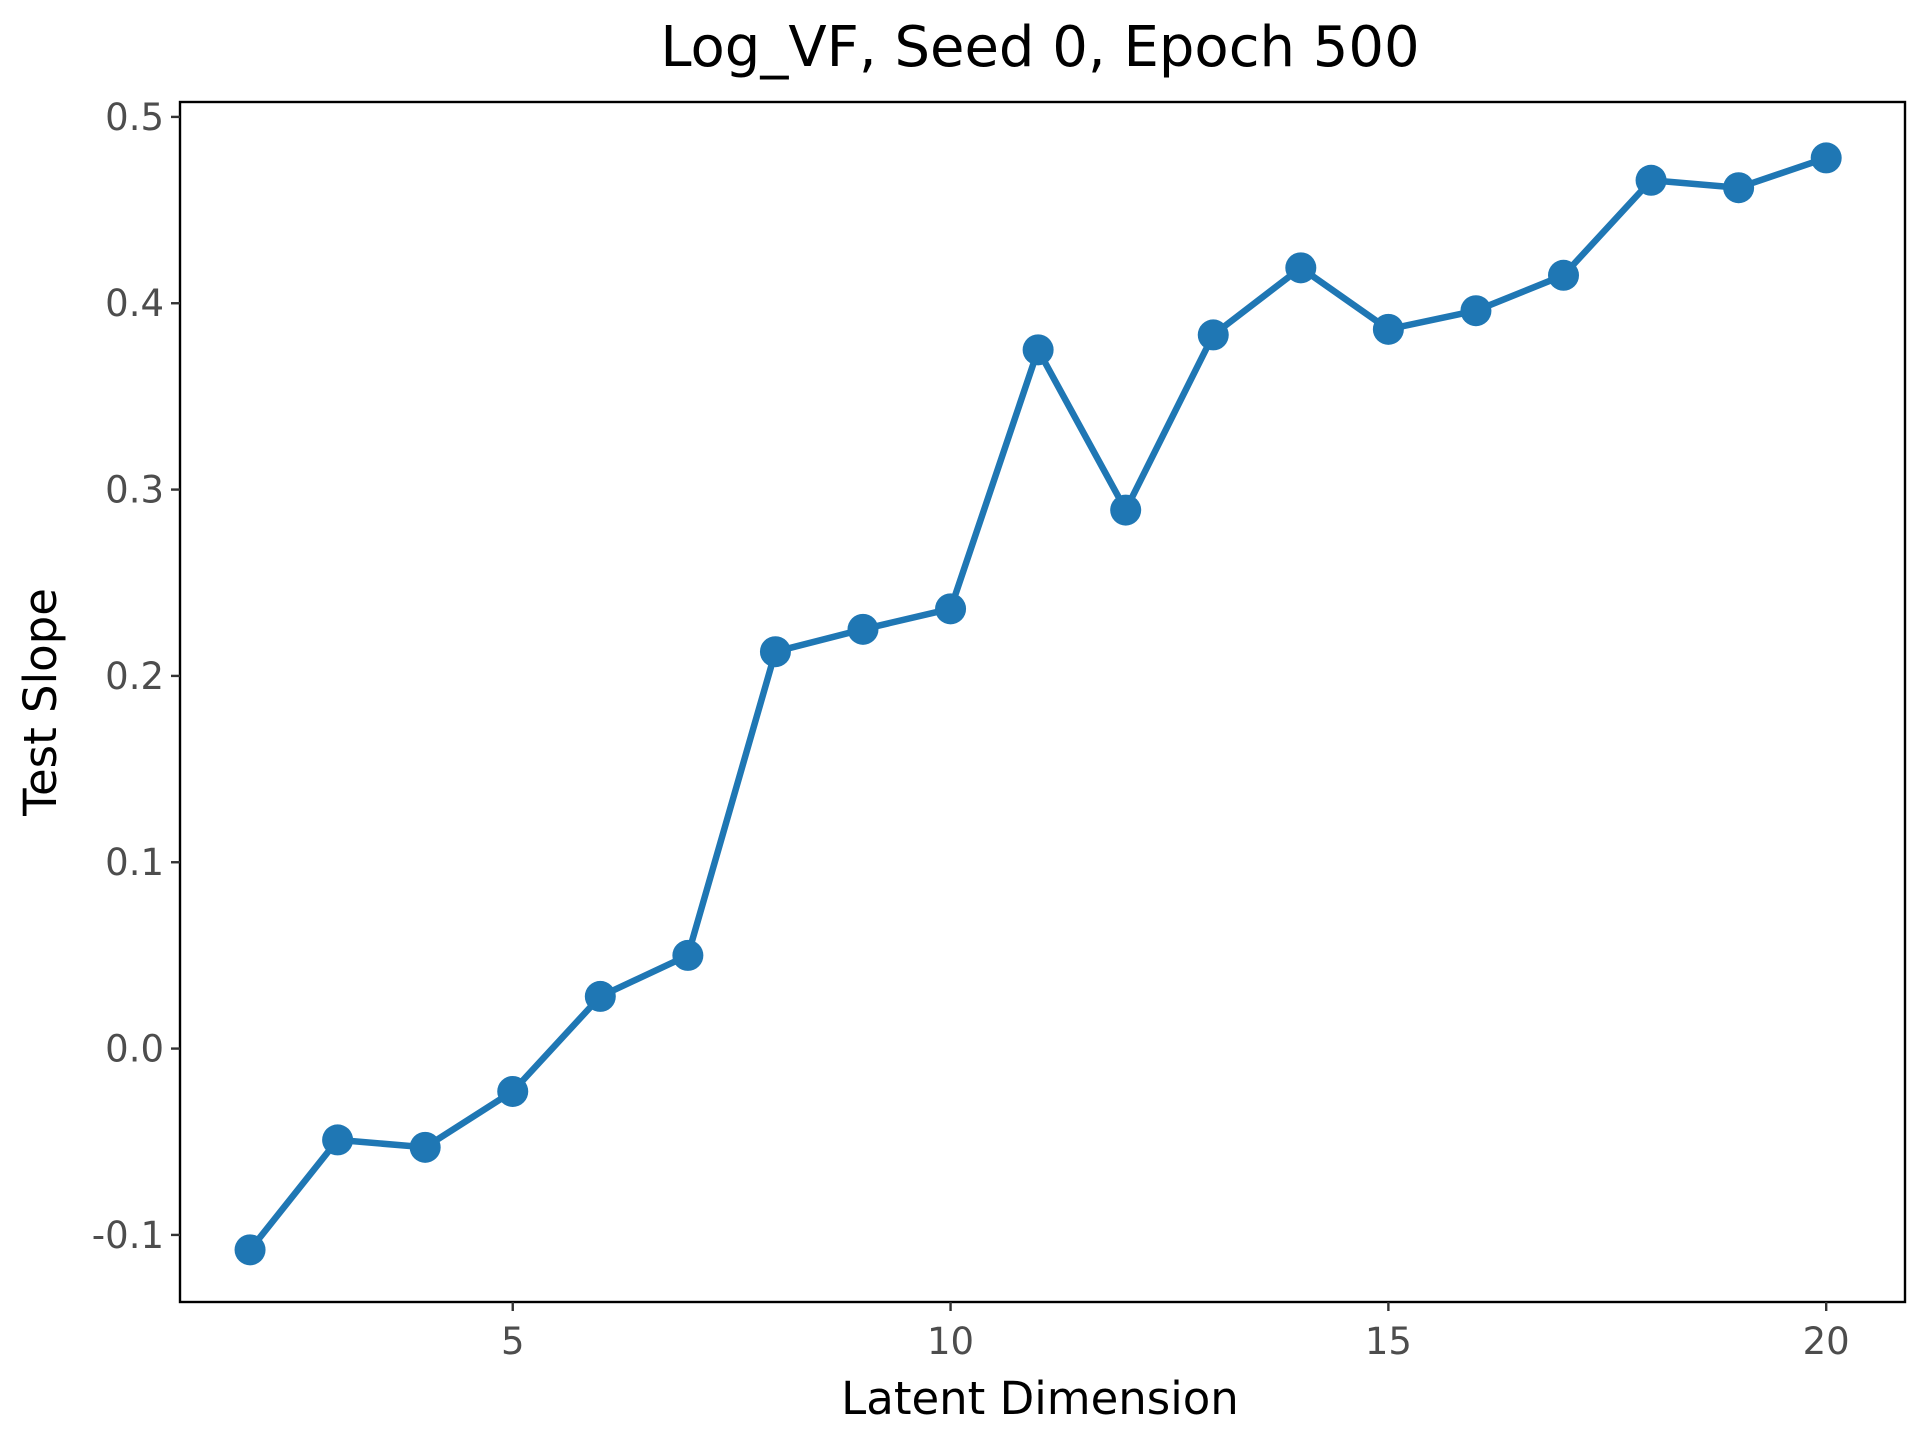 This screenshot has width=1920, height=1440. What do you see at coordinates (134, 490) in the screenshot?
I see `y-tick-label: 0.3` at bounding box center [134, 490].